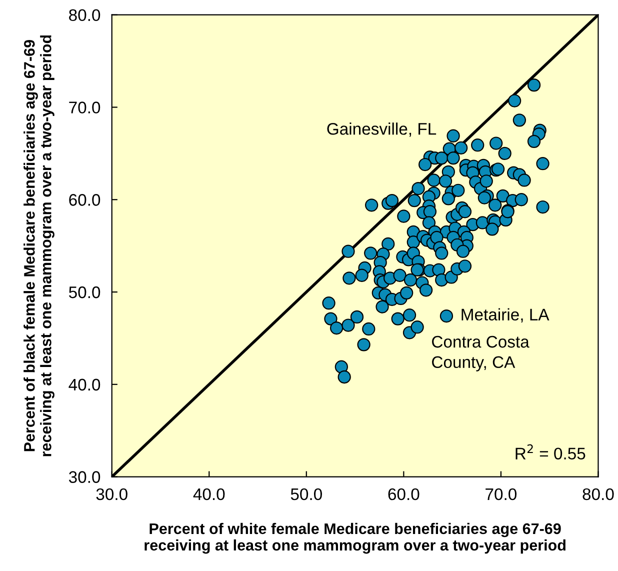 Image resolution: width=618 pixels, height=571 pixels. Describe the element at coordinates (84, 477) in the screenshot. I see `y-tick-label: 30.0` at that location.